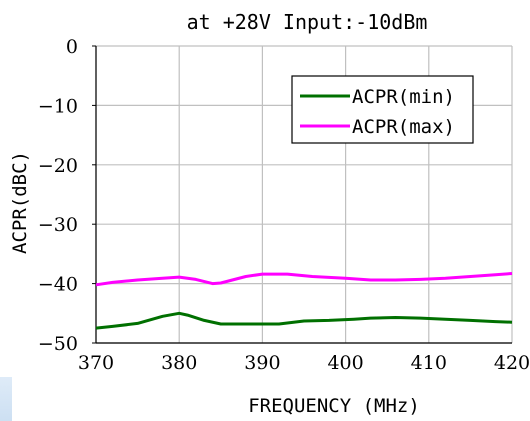 This screenshot has width=530, height=421. What do you see at coordinates (429, 363) in the screenshot?
I see `x-tick-label: 410` at bounding box center [429, 363].